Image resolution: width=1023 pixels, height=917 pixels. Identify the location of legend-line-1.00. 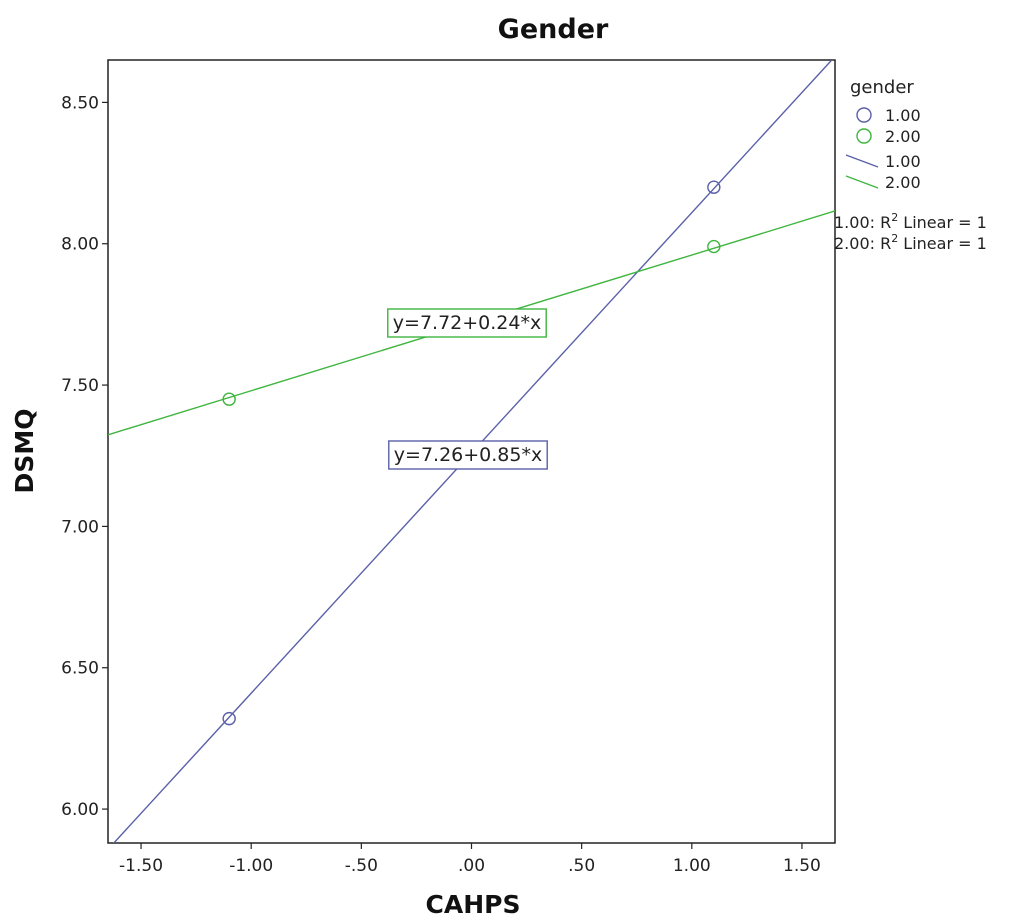
(862, 161).